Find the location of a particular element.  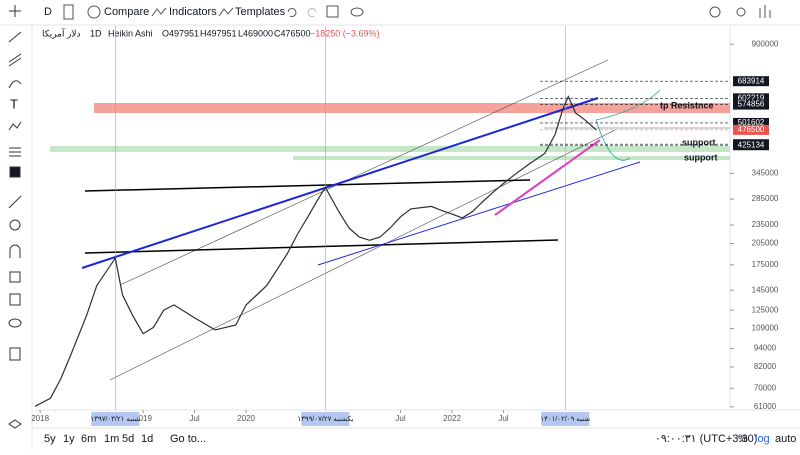

layers-tool is located at coordinates (15, 424).